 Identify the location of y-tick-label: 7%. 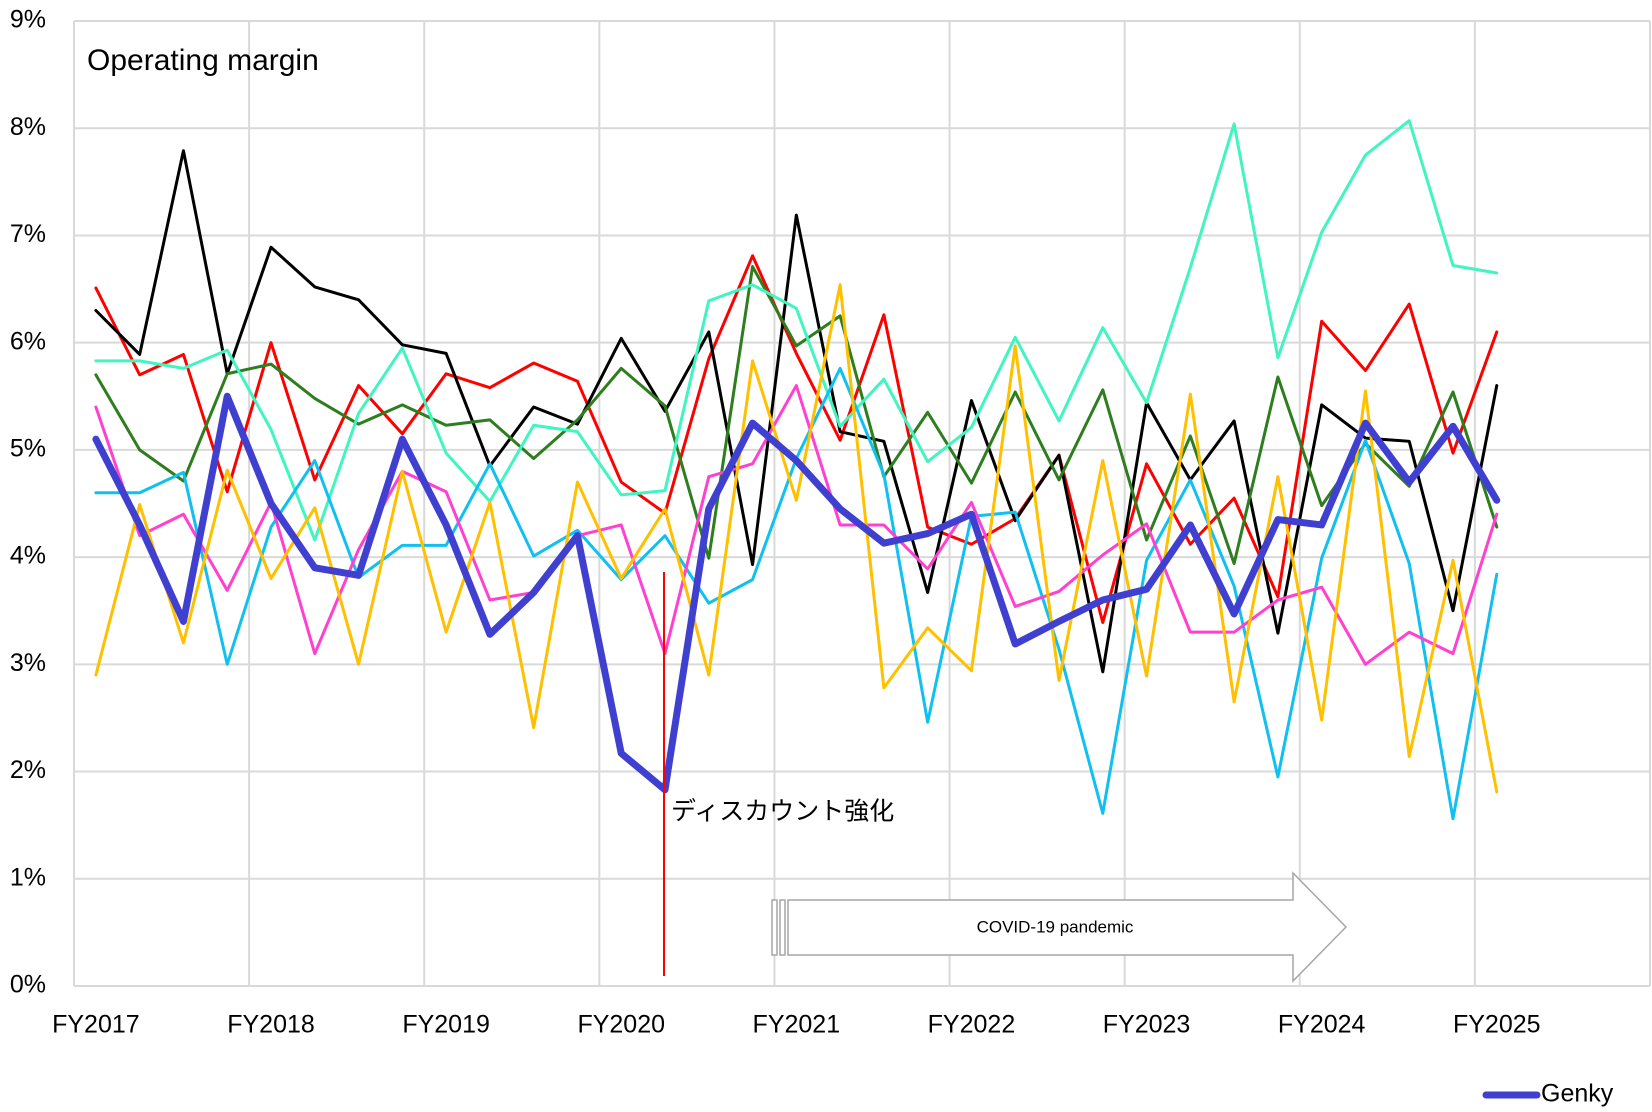
(28, 234).